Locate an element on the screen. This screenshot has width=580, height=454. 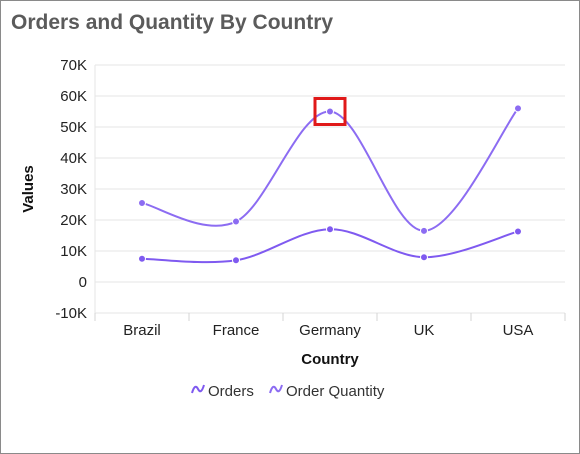
legend: Orders Order Quantity is located at coordinates (288, 391).